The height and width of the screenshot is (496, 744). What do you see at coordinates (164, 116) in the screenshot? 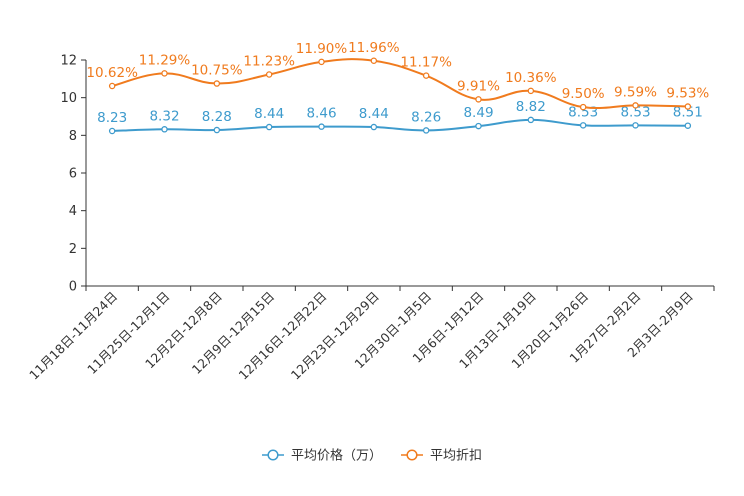
I see `series-1-data-label: 8.32` at bounding box center [164, 116].